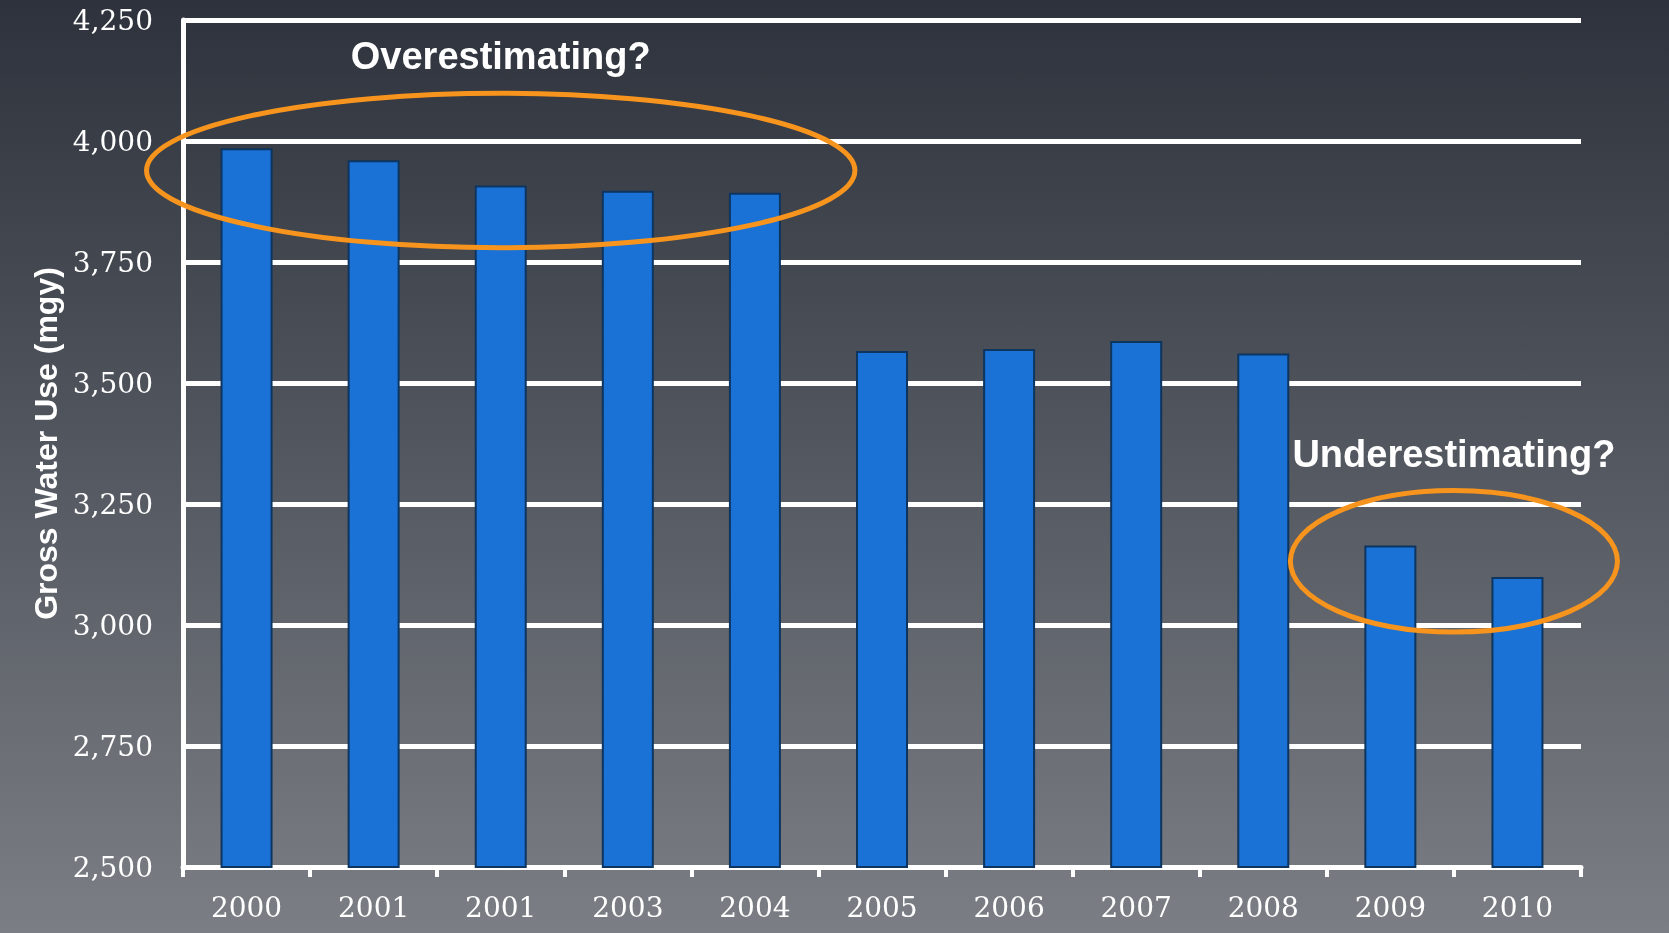  I want to click on x-tick-label: 2000, so click(246, 907).